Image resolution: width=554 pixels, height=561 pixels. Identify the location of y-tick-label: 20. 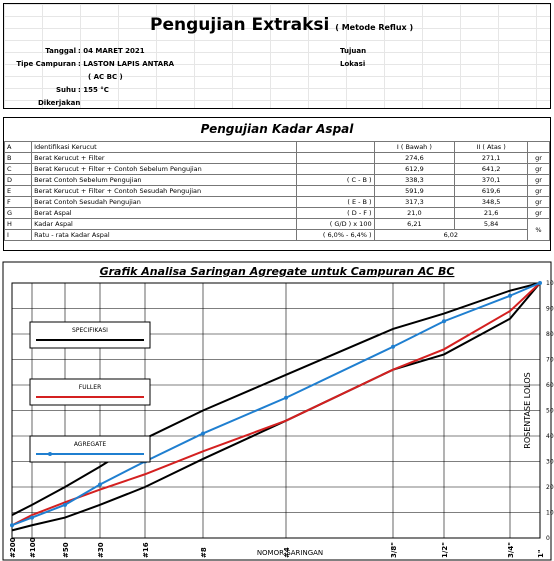
(550, 487).